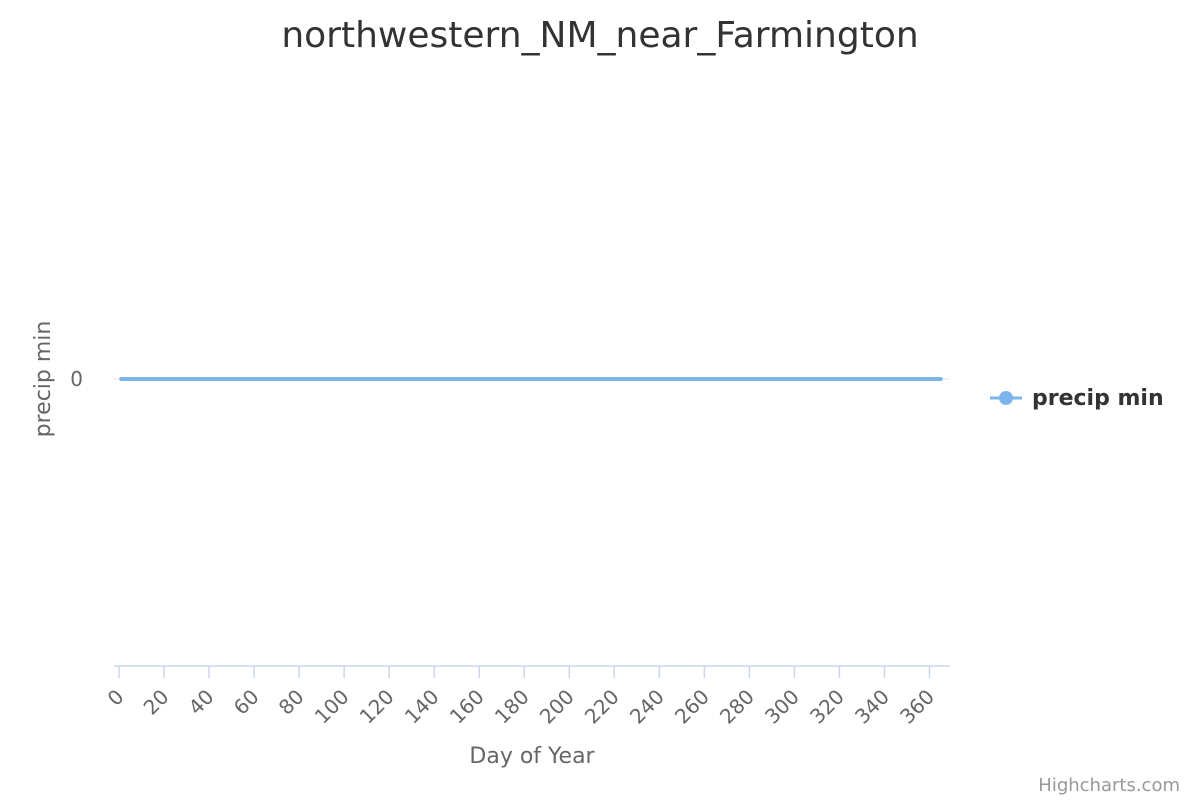 The width and height of the screenshot is (1200, 800). I want to click on x-axis-title: Day of Year, so click(532, 756).